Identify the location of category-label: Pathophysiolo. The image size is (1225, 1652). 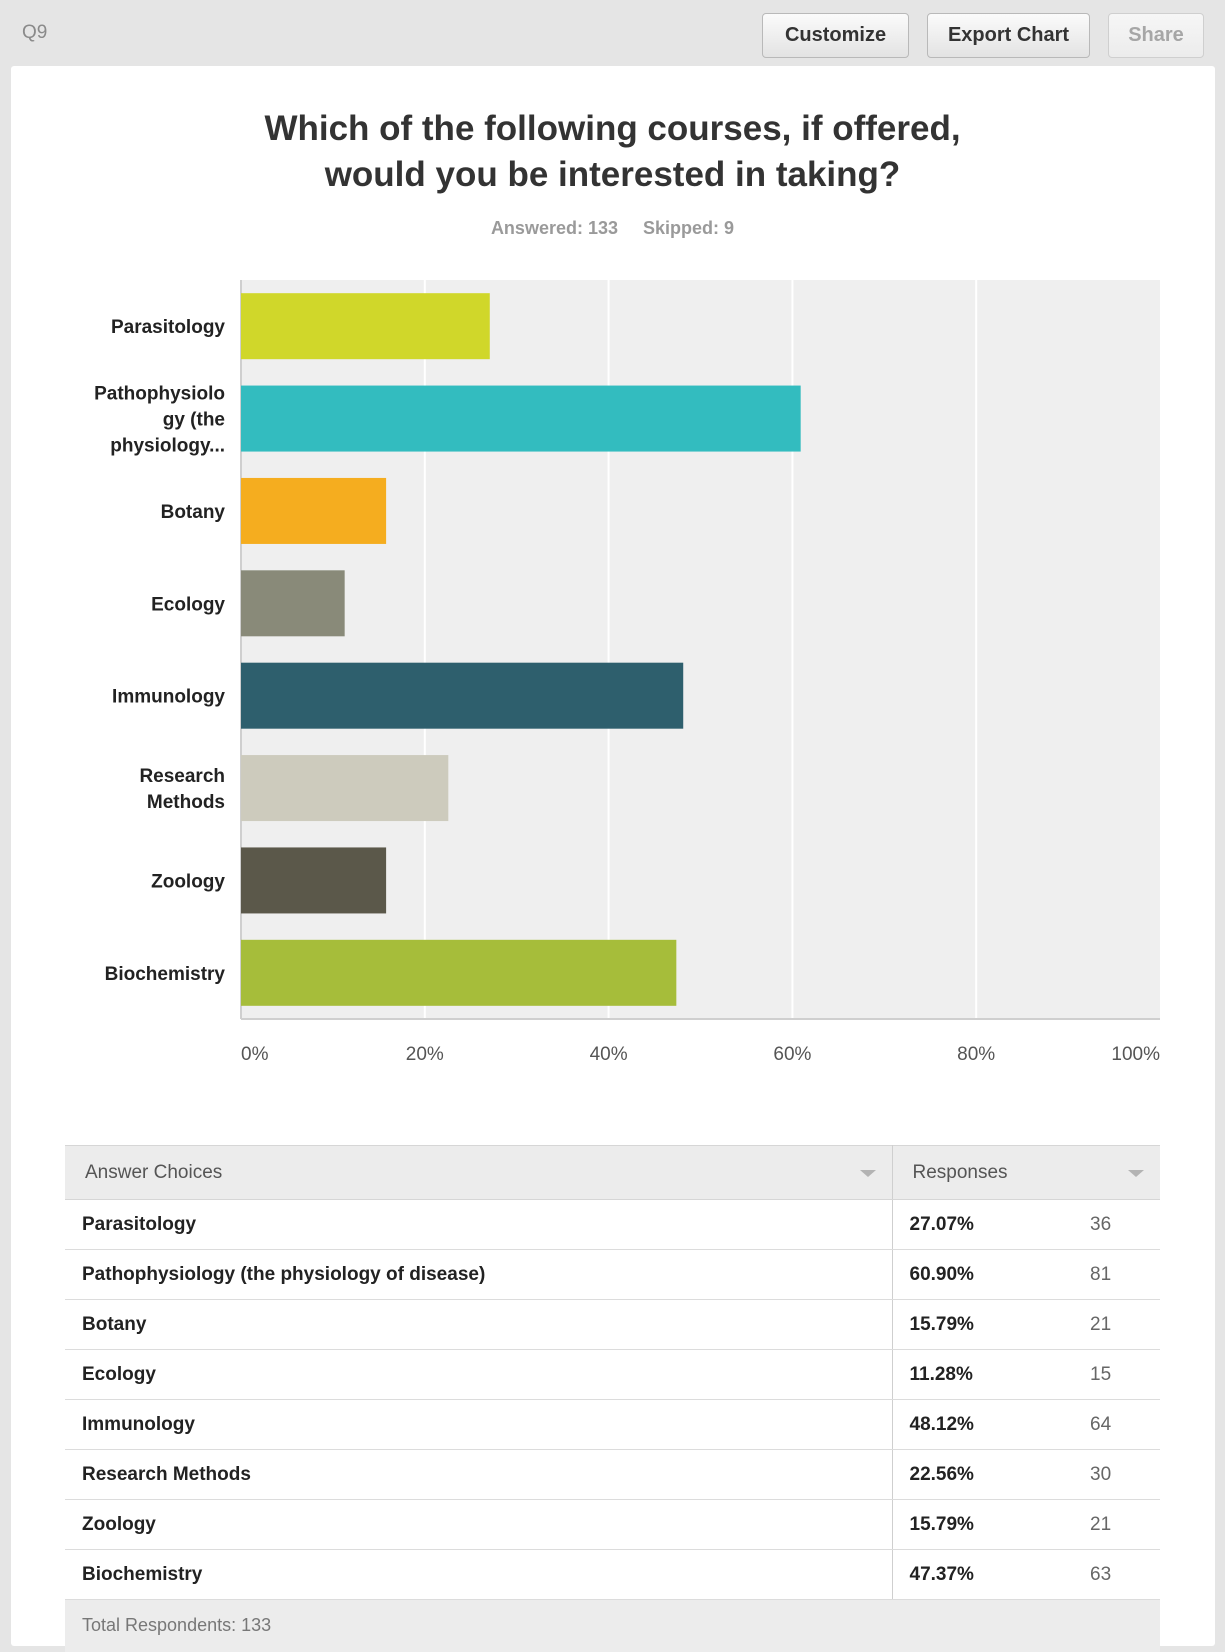
(159, 394).